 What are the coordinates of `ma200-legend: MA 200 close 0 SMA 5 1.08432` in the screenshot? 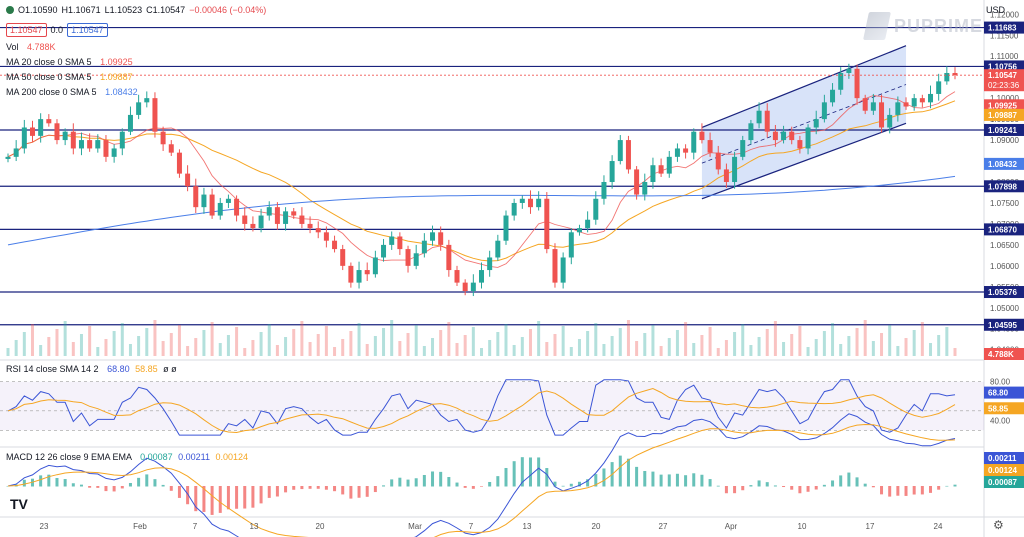 It's located at (72, 92).